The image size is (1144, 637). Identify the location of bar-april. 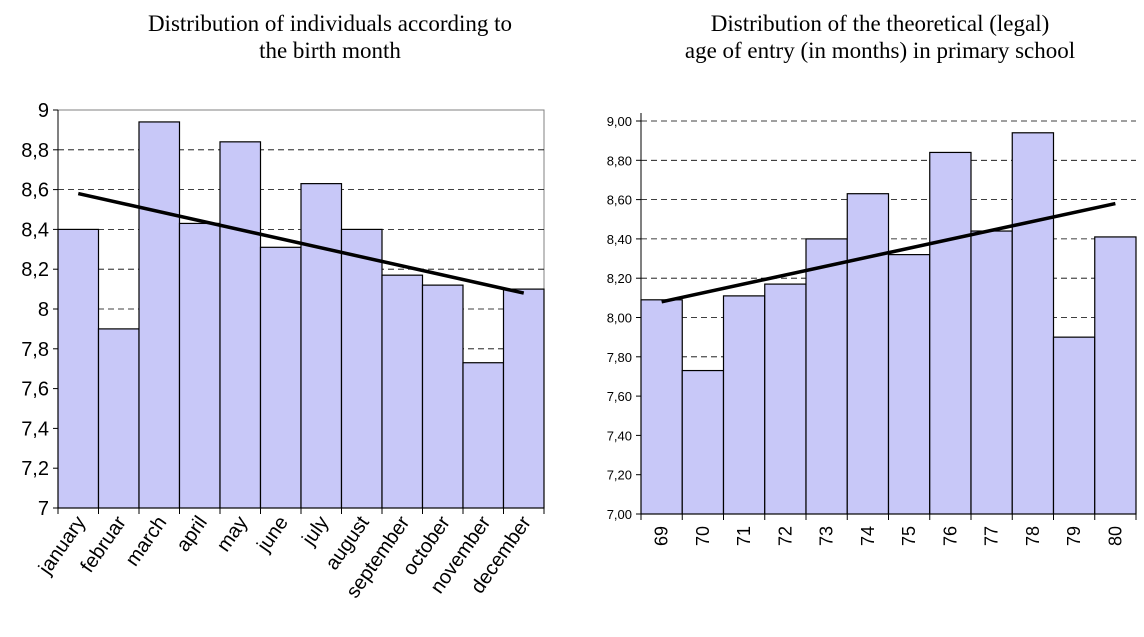
(199, 365).